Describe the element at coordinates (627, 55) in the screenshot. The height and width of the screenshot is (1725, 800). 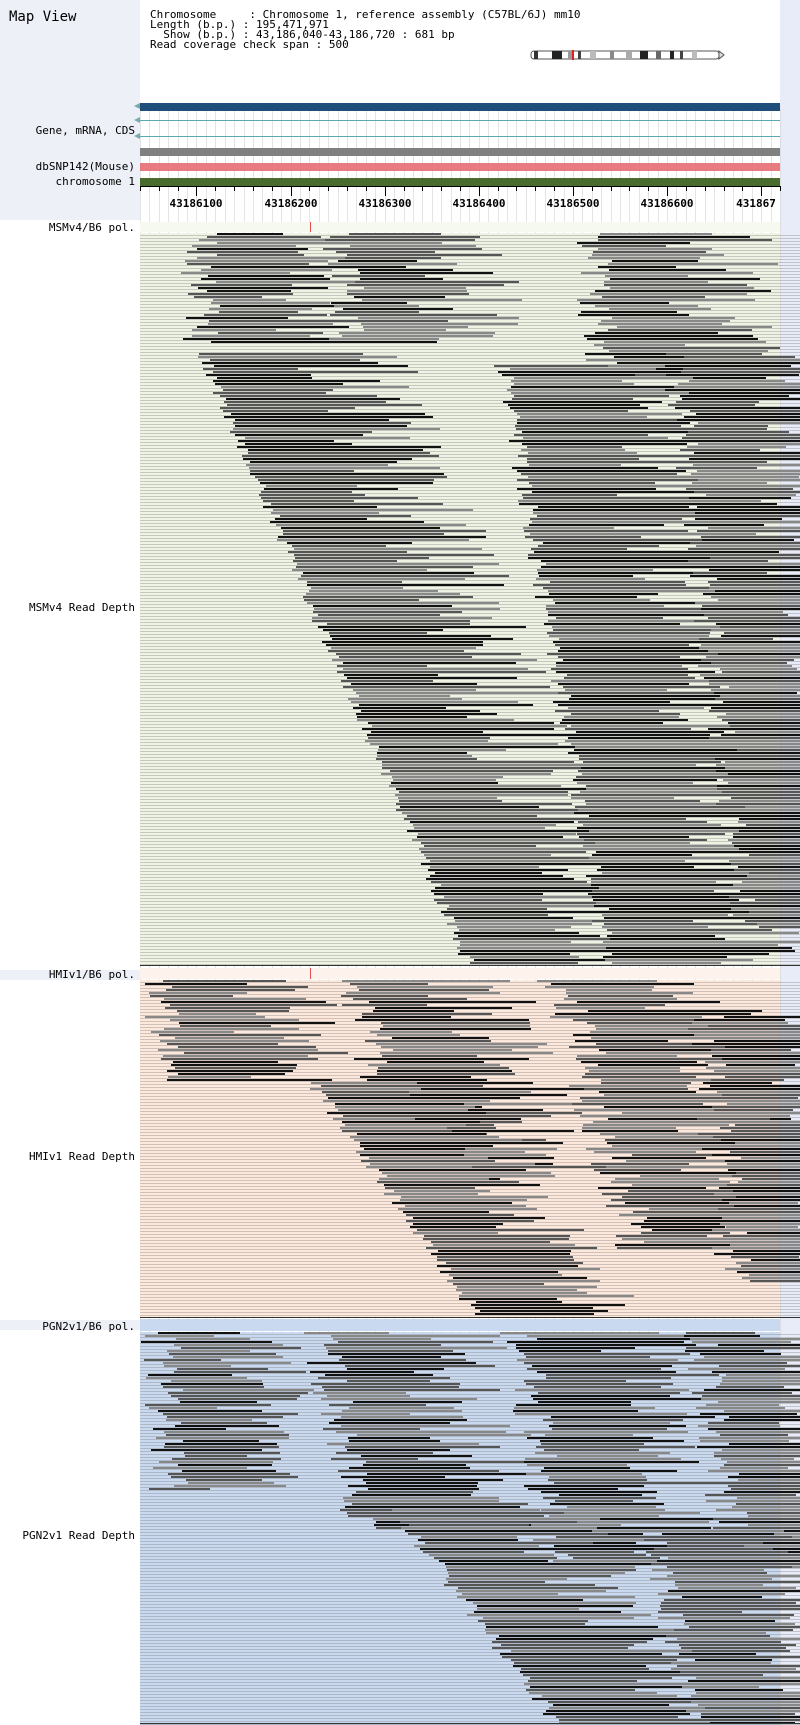
I see `chromosome-ideogram-icon` at that location.